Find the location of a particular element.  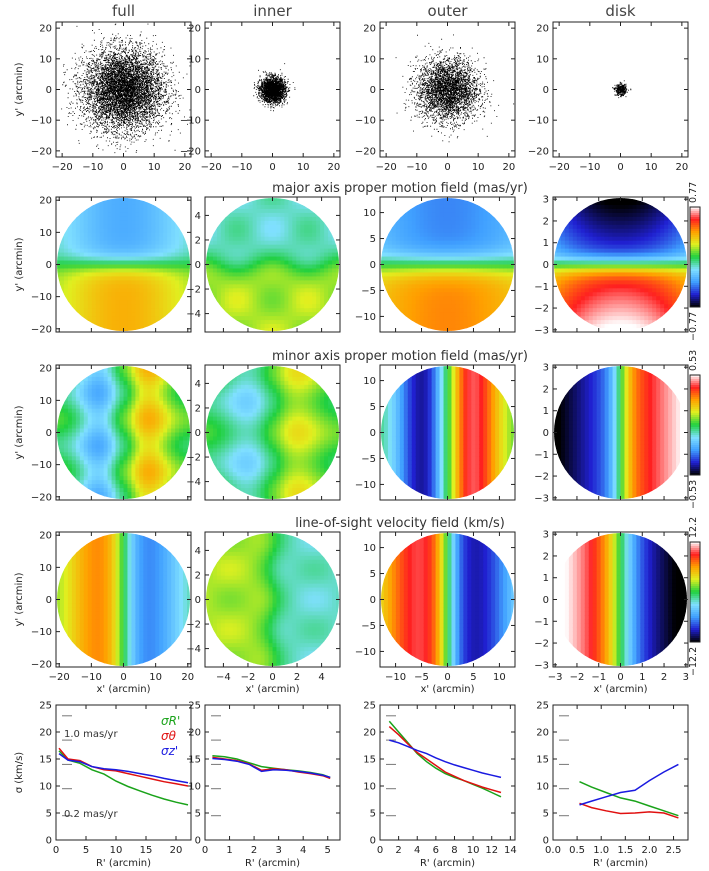

map-1-disk-ytick-label: −2 is located at coordinates (541, 309).